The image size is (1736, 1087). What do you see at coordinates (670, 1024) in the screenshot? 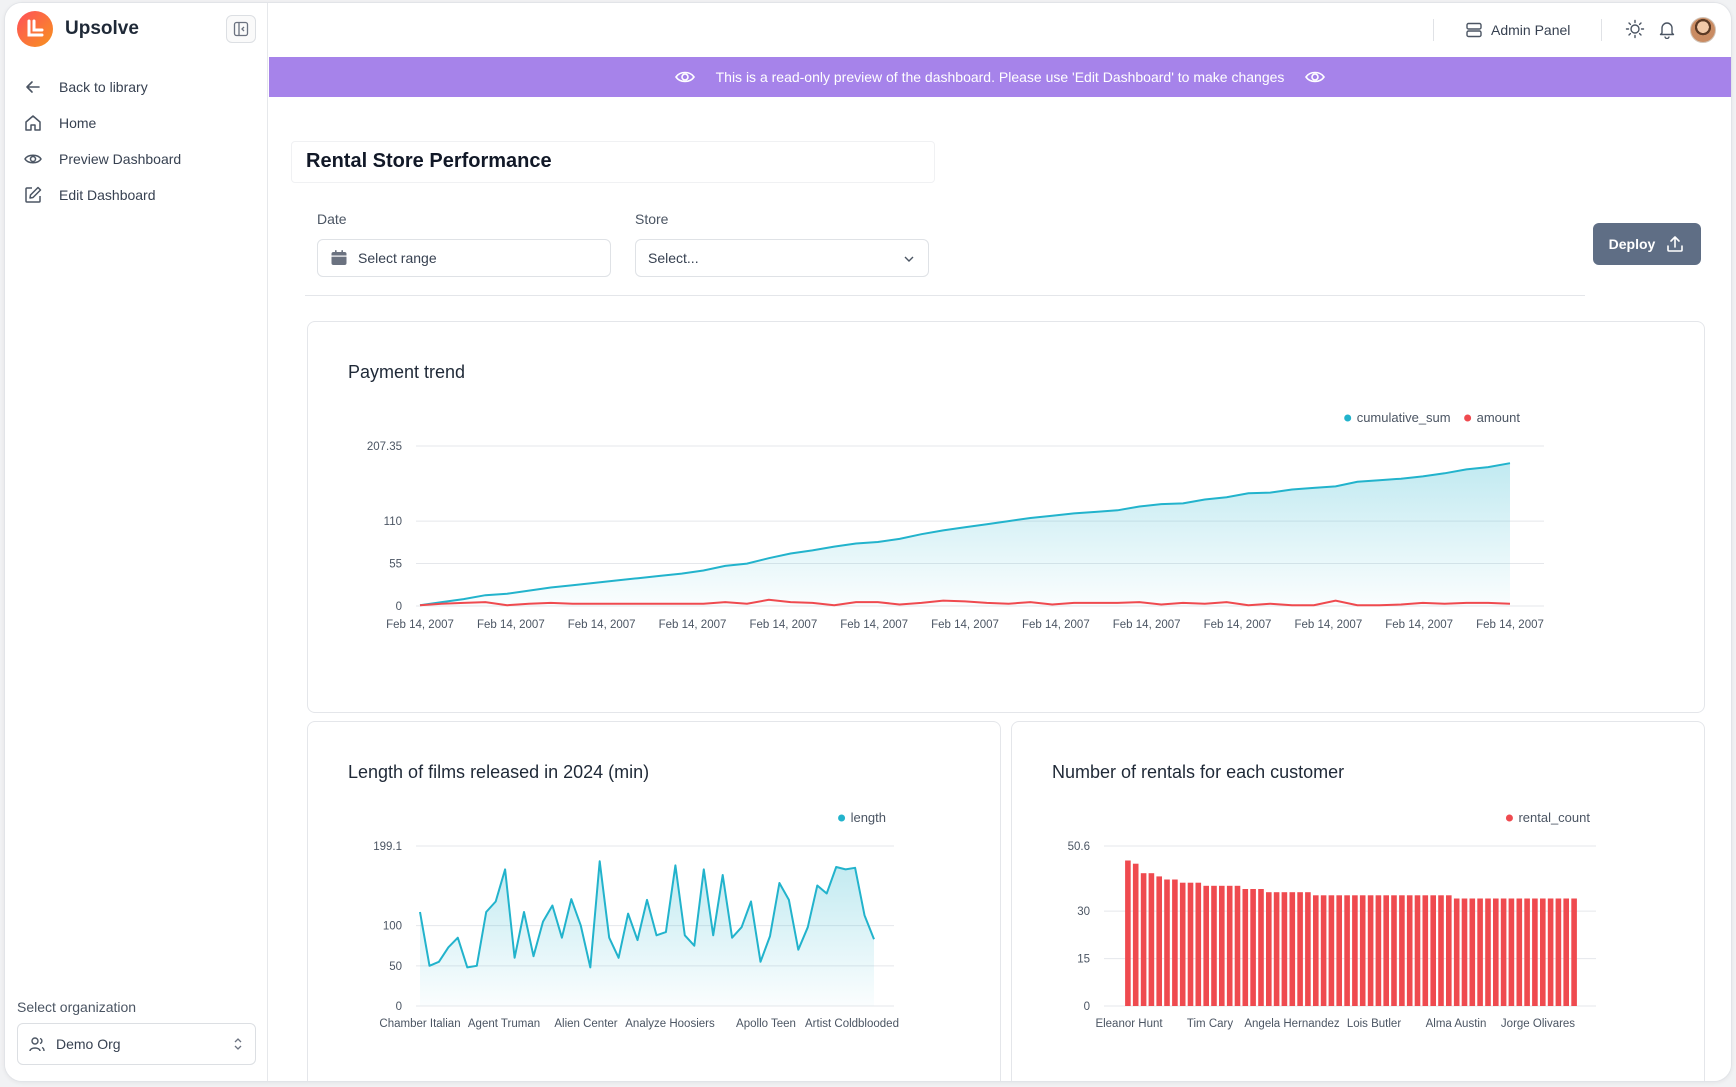
I see `x-tick-label: Analyze Hoosiers` at bounding box center [670, 1024].